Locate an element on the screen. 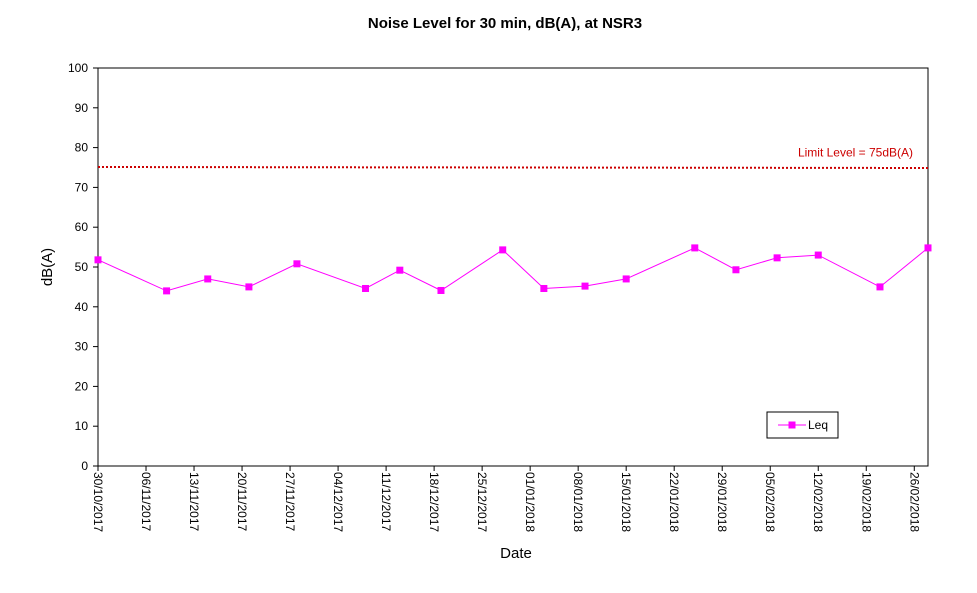  y-axis-label: dB(A) is located at coordinates (47, 267).